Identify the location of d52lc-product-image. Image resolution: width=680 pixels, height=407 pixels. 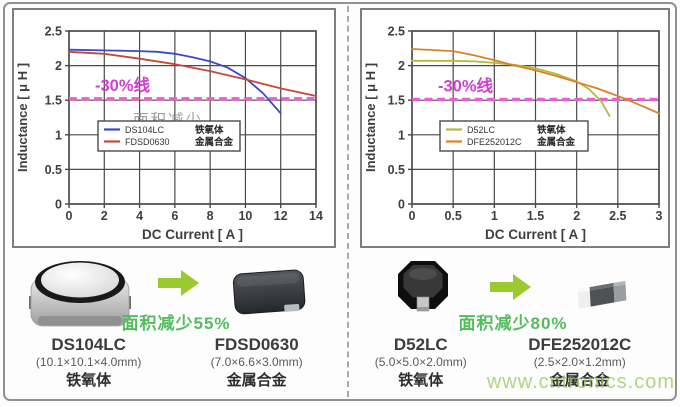
(423, 286).